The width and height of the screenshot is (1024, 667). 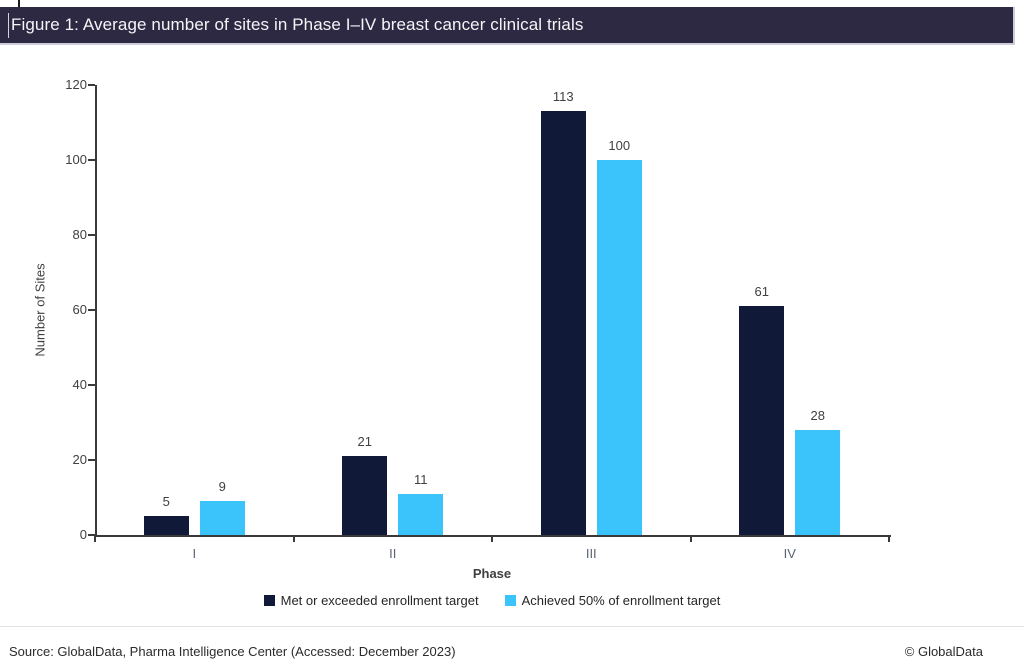 I want to click on x-axis-title: Phase, so click(x=492, y=573).